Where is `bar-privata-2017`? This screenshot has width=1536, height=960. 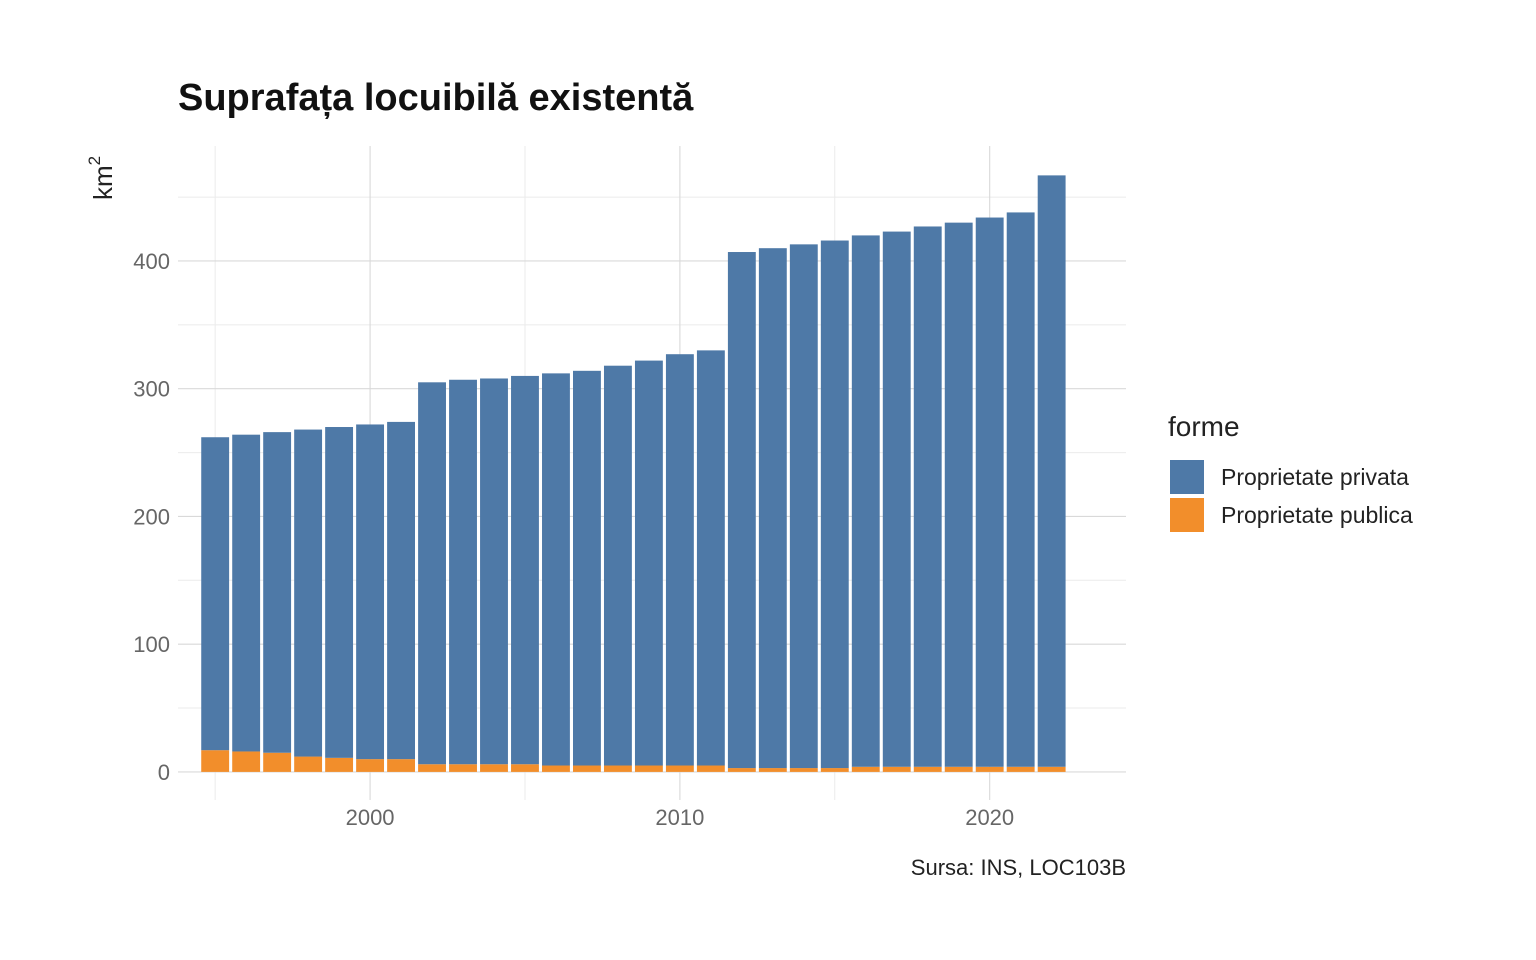 bar-privata-2017 is located at coordinates (896, 499).